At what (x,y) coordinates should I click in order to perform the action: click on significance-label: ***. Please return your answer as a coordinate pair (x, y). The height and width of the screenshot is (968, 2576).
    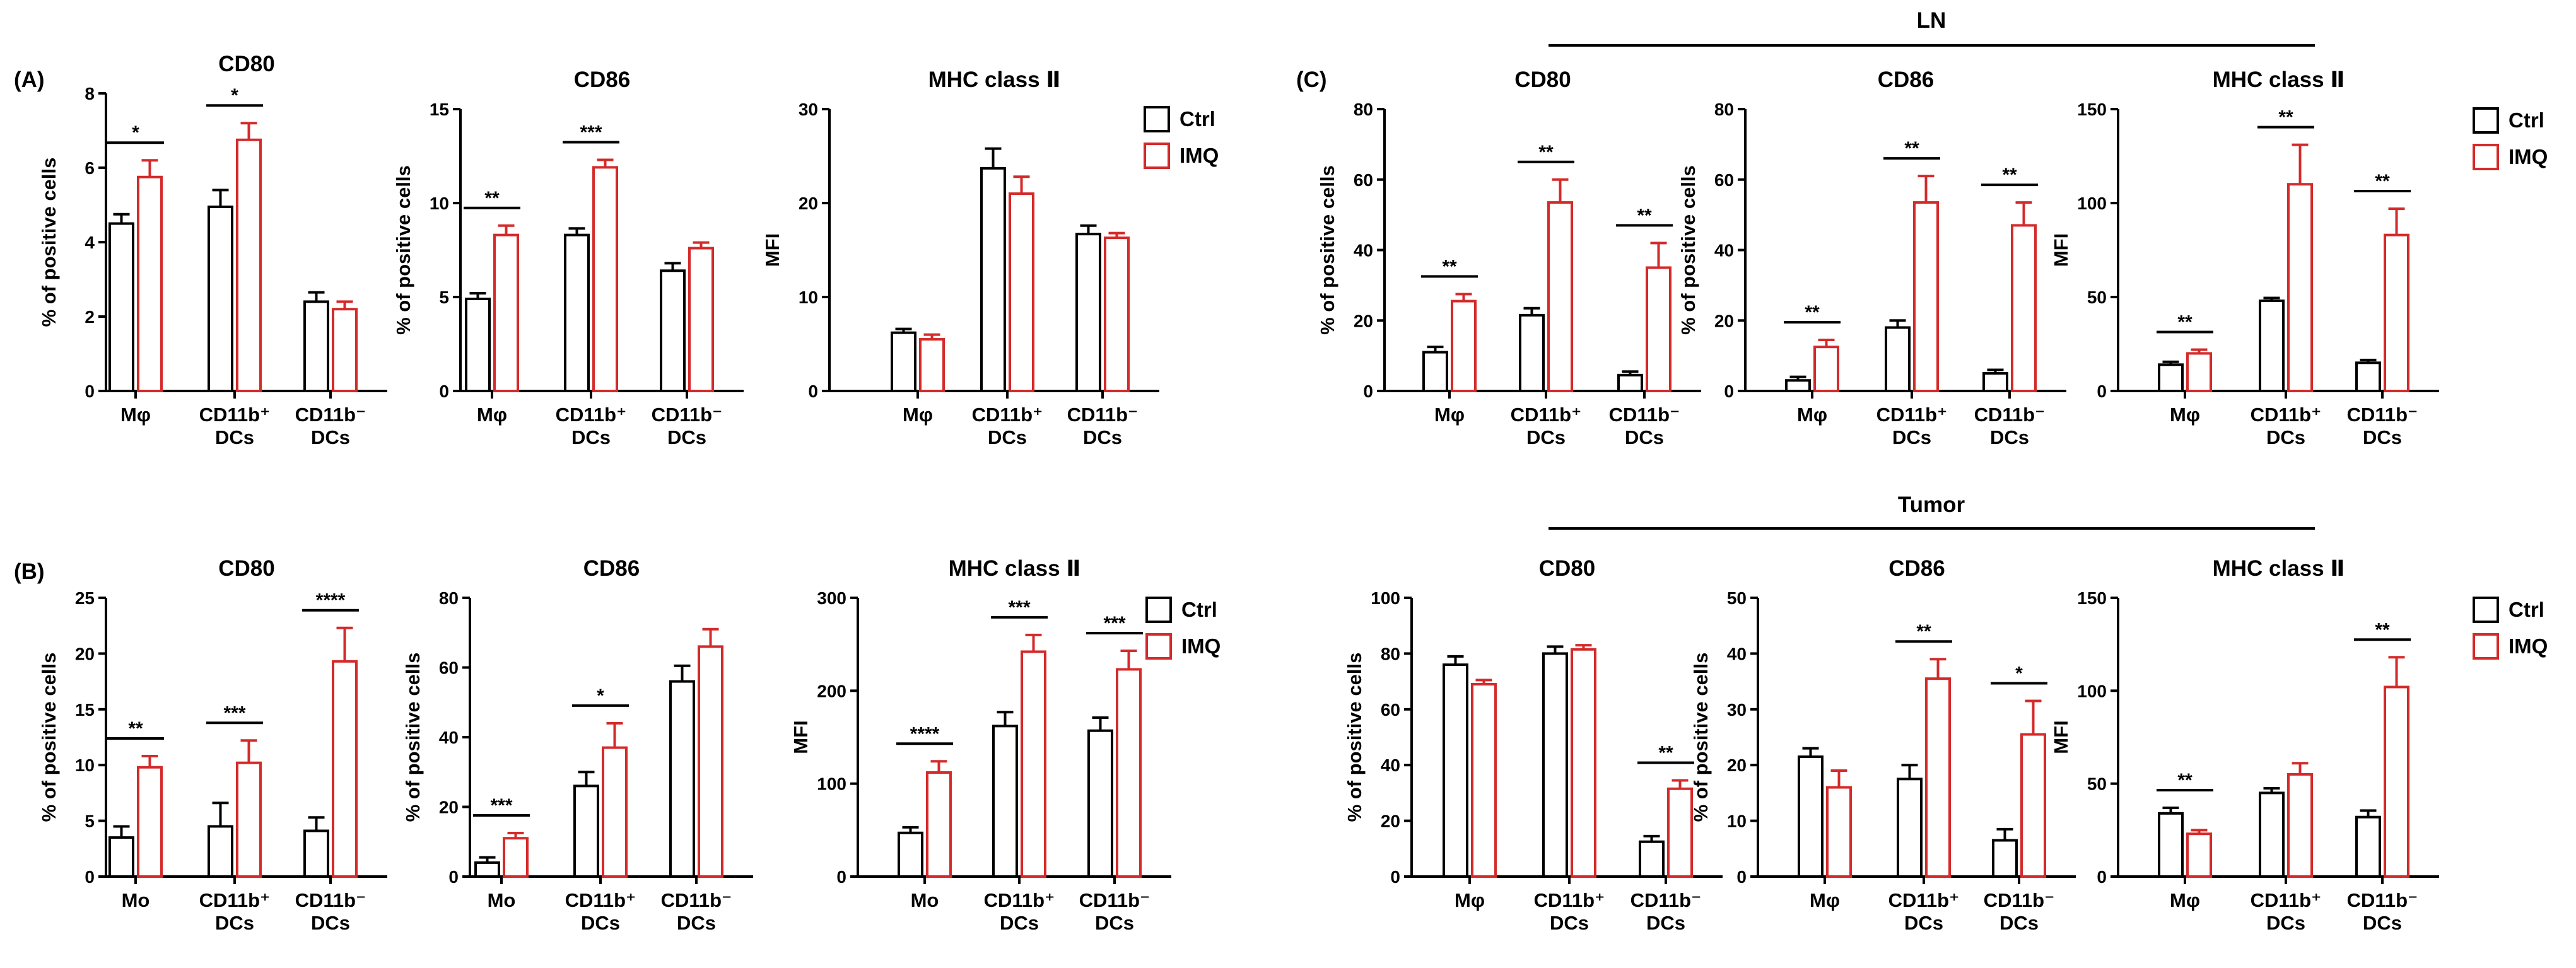
    Looking at the image, I should click on (1114, 623).